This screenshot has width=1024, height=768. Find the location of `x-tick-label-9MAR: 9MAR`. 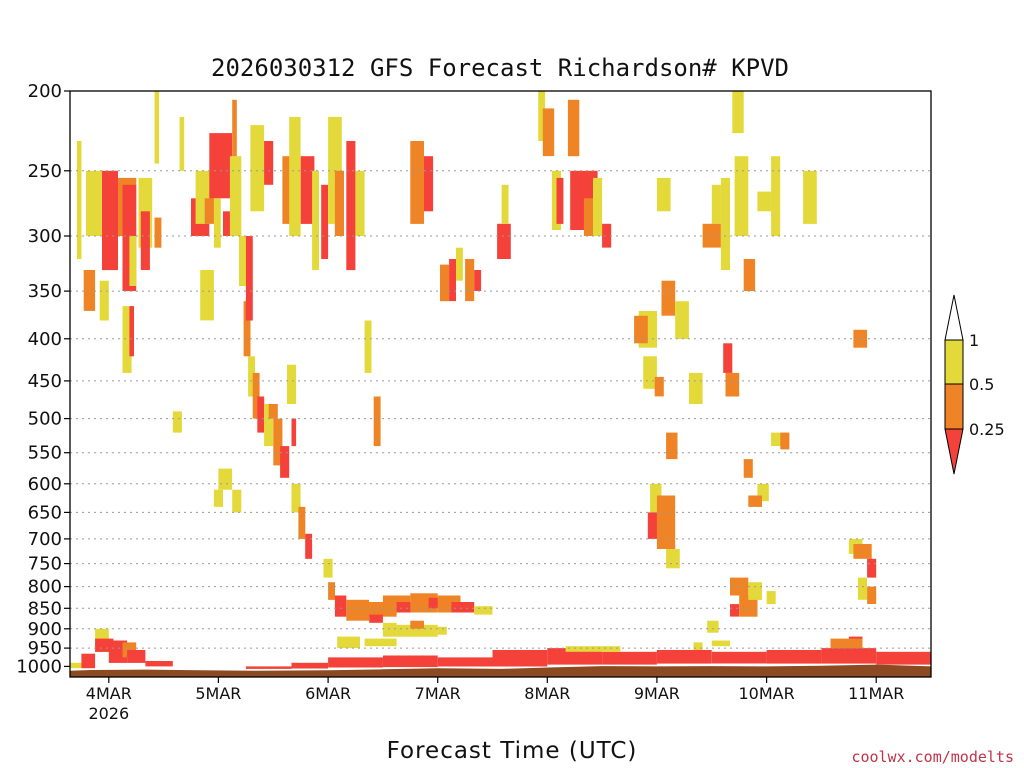

x-tick-label-9MAR: 9MAR is located at coordinates (657, 693).